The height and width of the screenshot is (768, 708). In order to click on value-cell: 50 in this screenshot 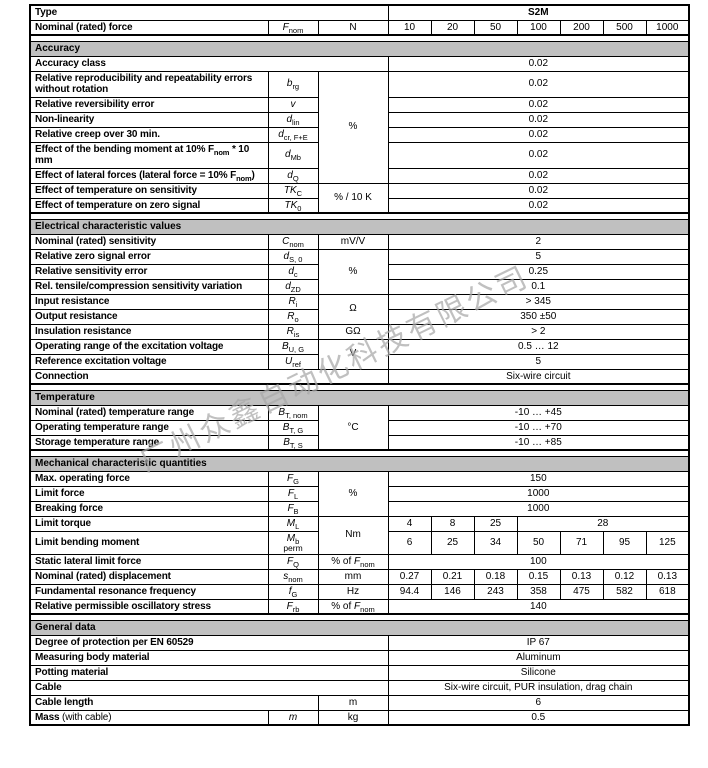, I will do `click(495, 27)`.